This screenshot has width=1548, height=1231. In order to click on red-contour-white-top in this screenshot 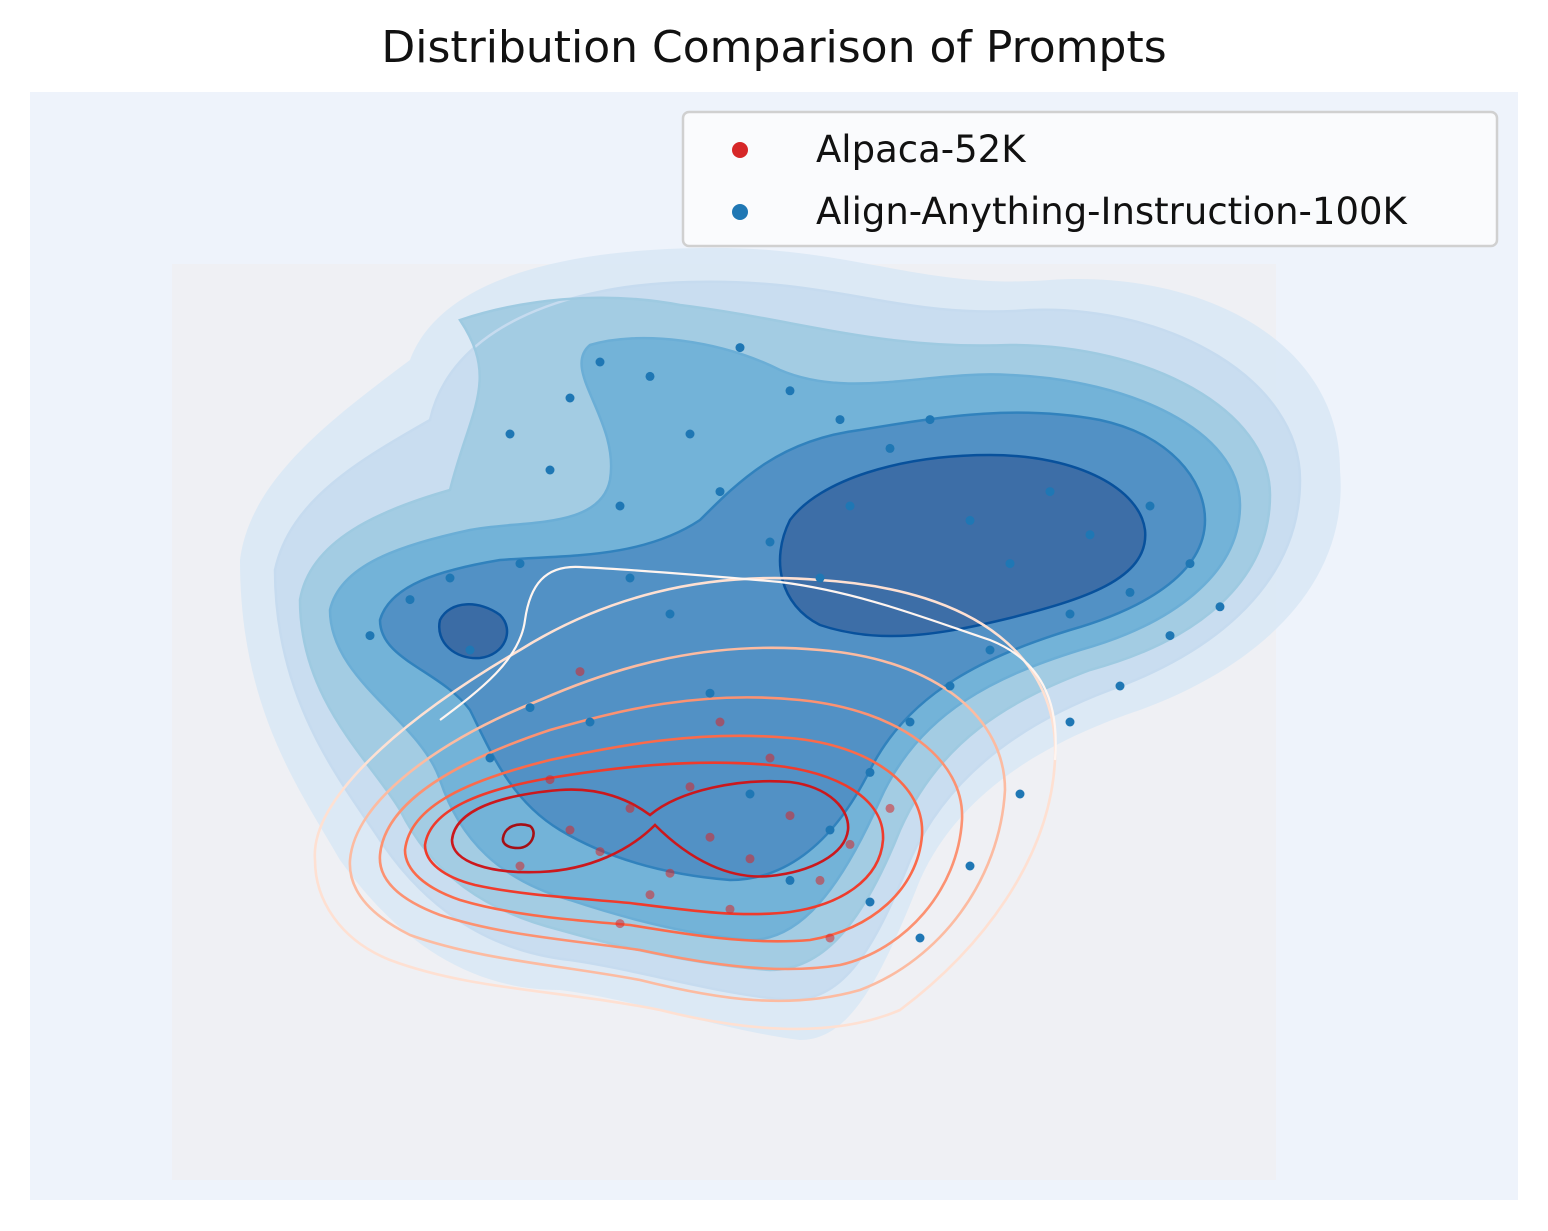, I will do `click(748, 663)`.